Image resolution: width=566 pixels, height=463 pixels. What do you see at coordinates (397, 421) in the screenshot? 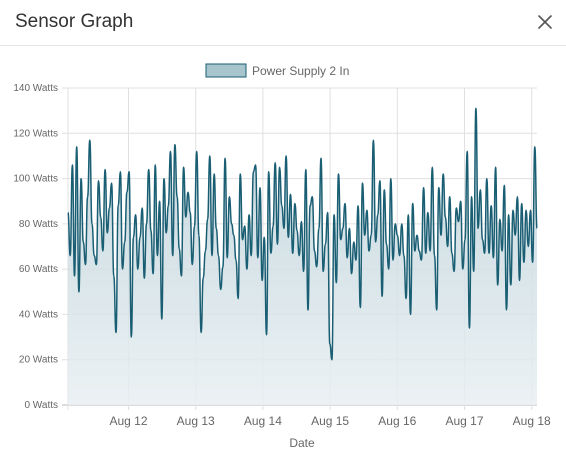
I see `x-tick-label: Aug 16` at bounding box center [397, 421].